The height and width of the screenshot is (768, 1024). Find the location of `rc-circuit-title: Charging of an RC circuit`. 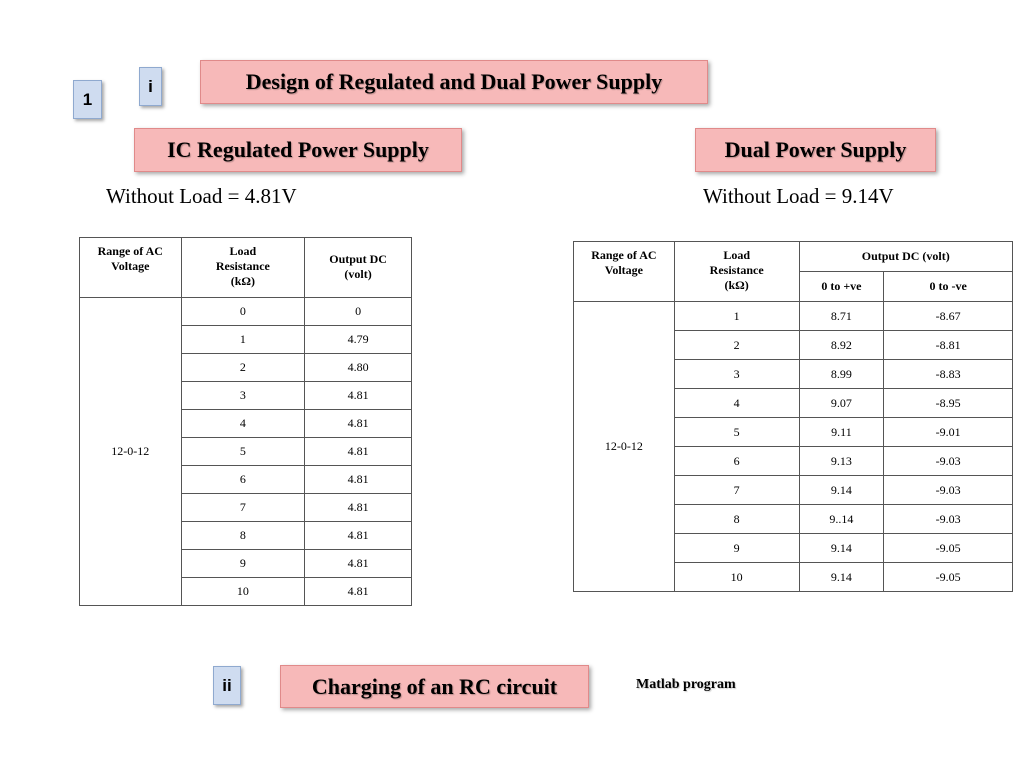

rc-circuit-title: Charging of an RC circuit is located at coordinates (434, 686).